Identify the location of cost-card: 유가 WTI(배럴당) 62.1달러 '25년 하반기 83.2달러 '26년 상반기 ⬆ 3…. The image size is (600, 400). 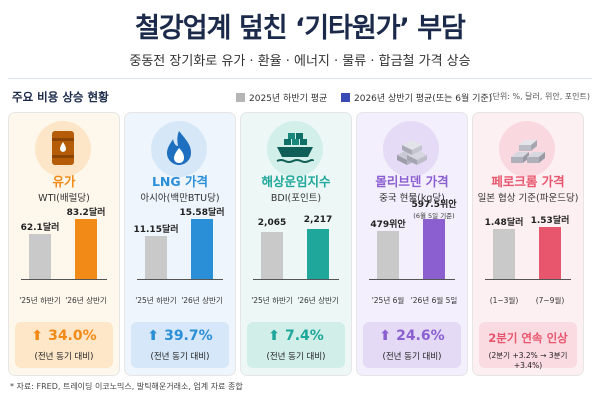
(64, 244).